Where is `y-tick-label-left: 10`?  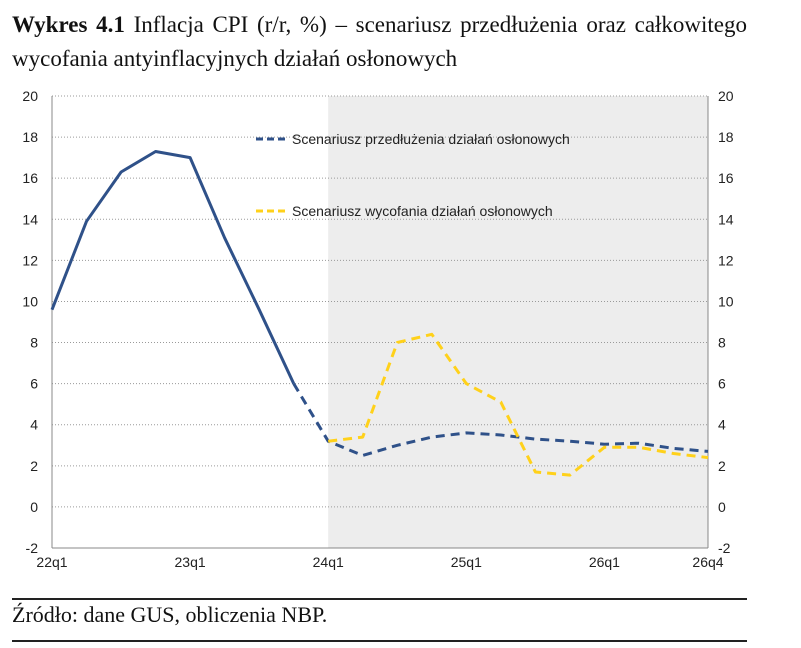 y-tick-label-left: 10 is located at coordinates (30, 301).